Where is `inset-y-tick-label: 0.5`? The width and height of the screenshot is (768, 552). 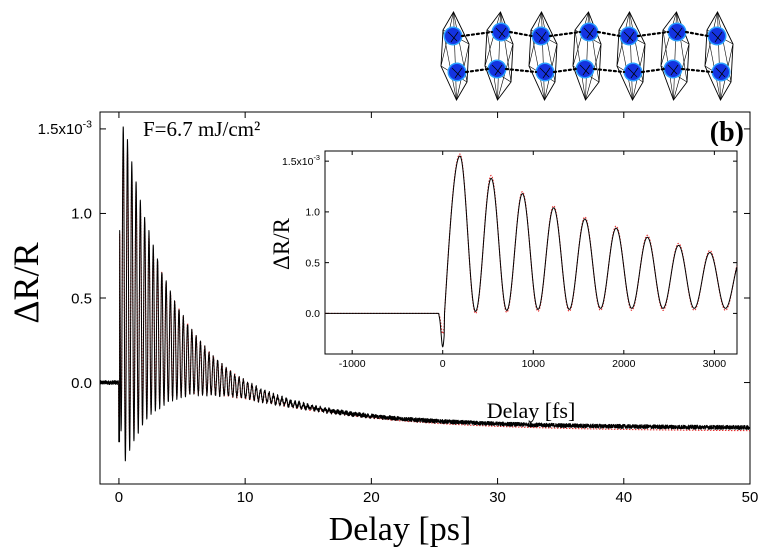
inset-y-tick-label: 0.5 is located at coordinates (312, 263).